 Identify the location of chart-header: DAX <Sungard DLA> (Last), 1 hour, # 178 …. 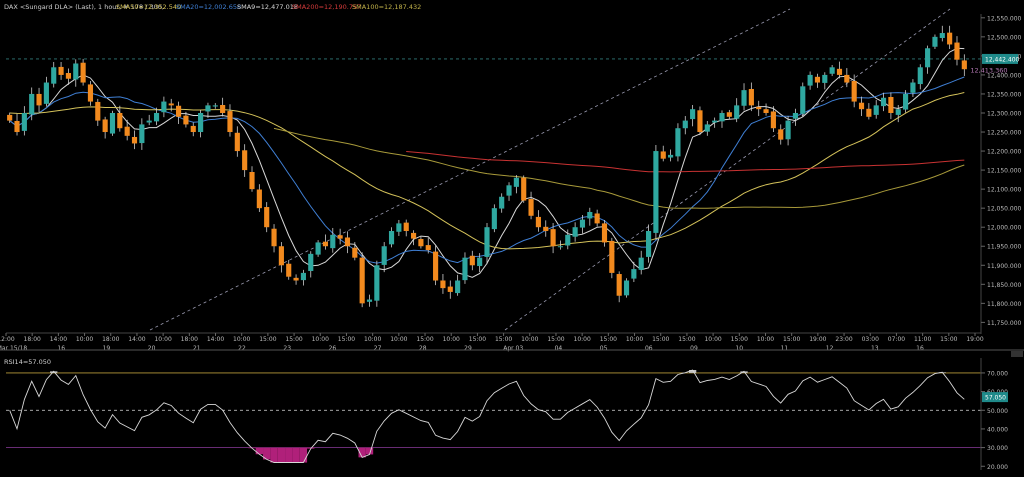
(212, 7).